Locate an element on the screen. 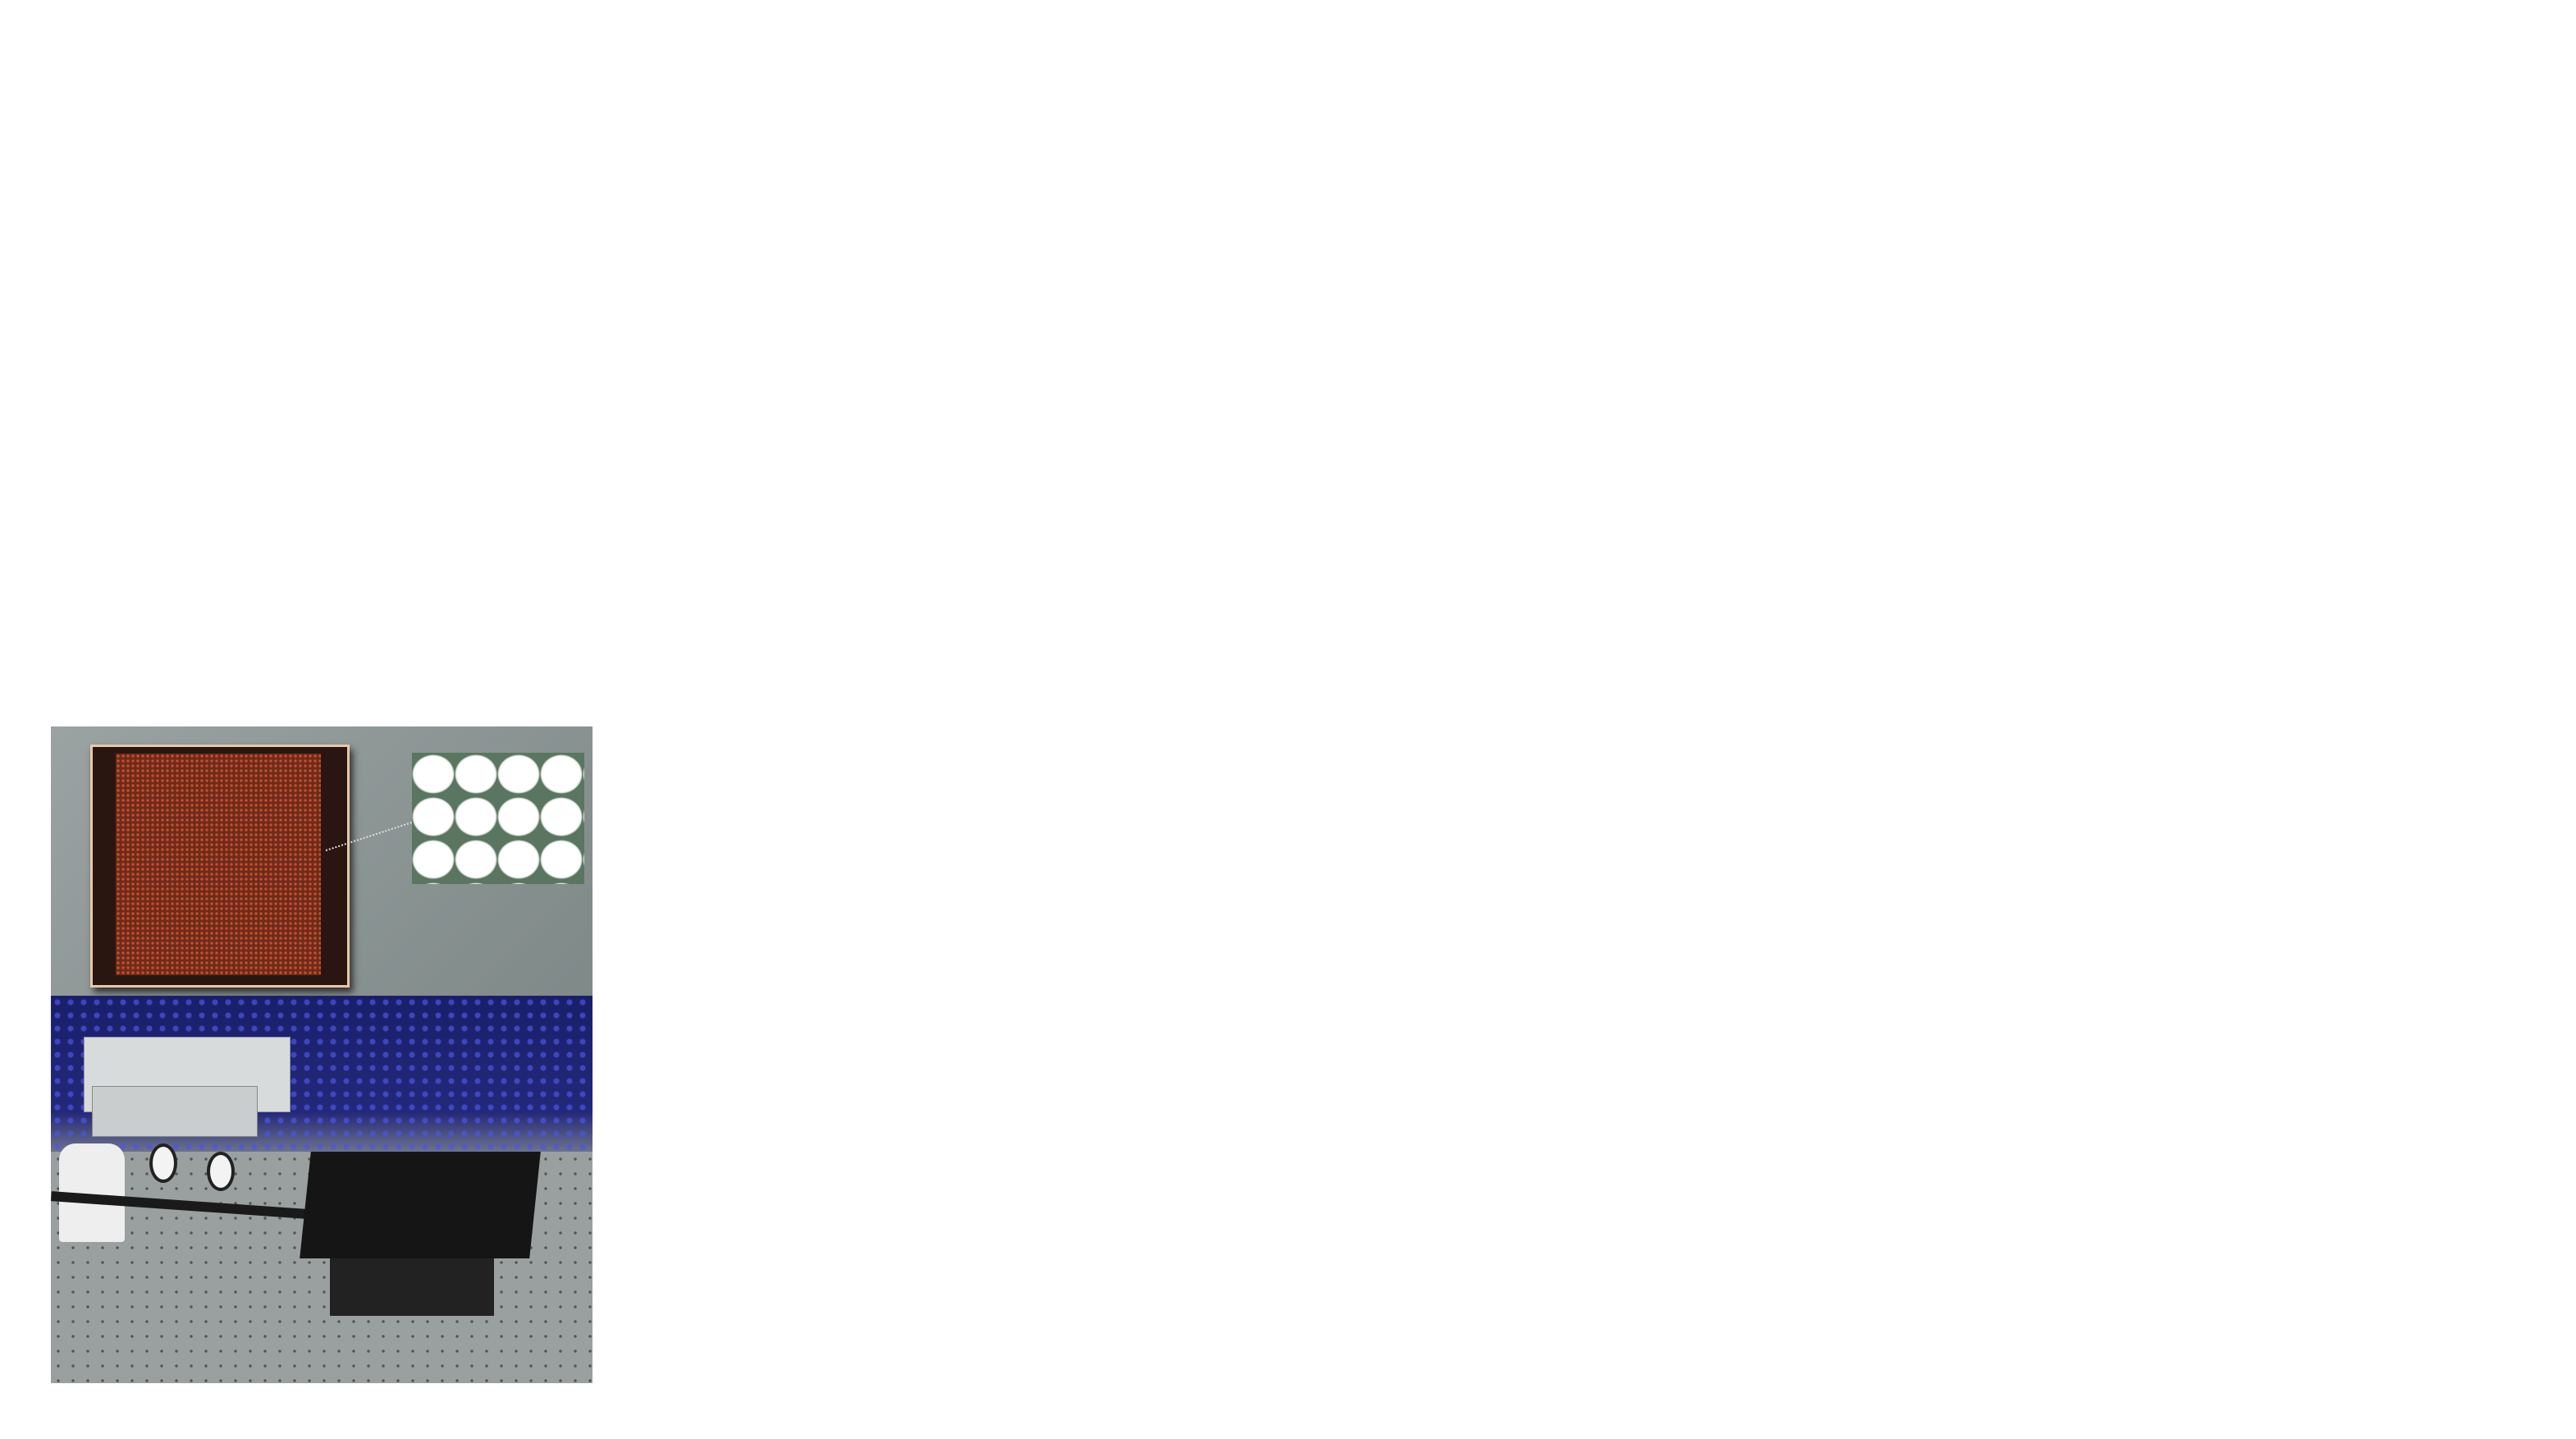 This screenshot has height=1439, width=2576. unit-cell-zoom-inset is located at coordinates (498, 819).